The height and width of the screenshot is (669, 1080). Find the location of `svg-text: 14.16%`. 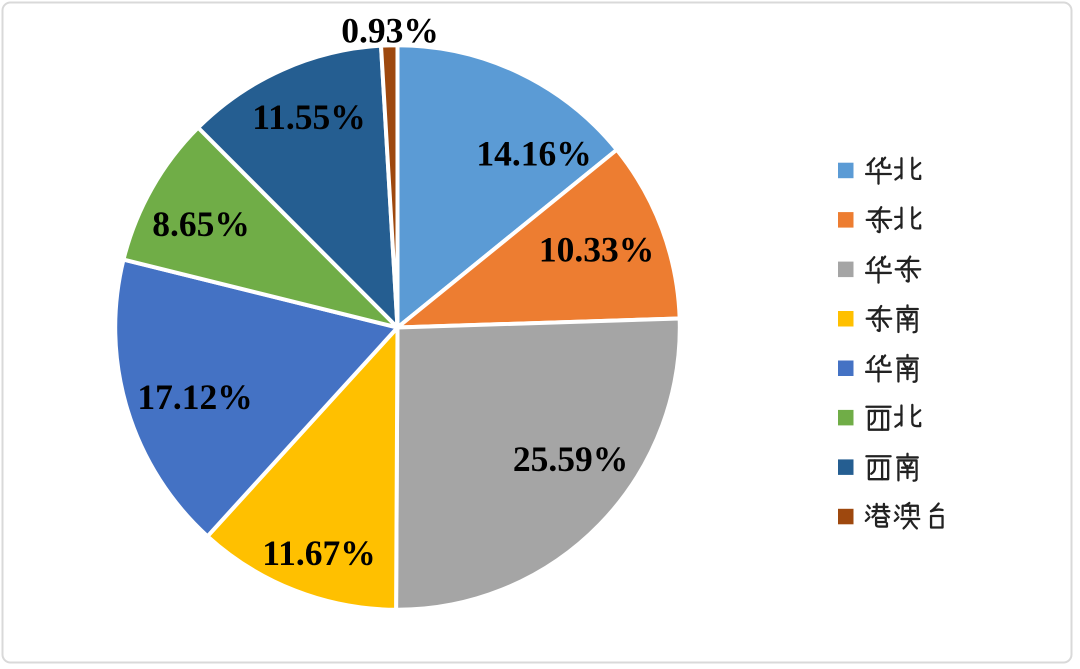

svg-text: 14.16% is located at coordinates (533, 153).